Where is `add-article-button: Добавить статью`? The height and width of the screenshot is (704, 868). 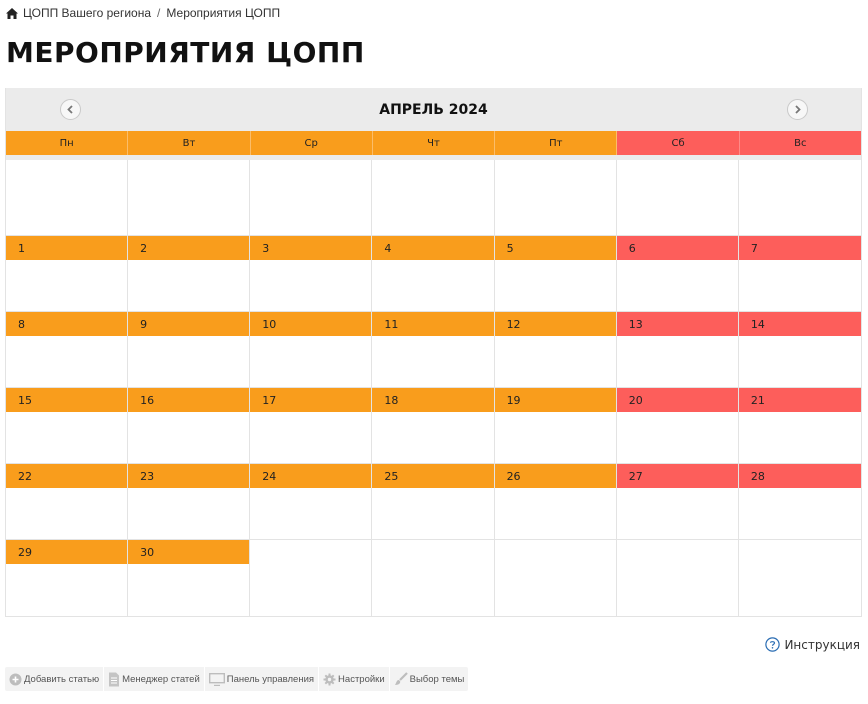 add-article-button: Добавить статью is located at coordinates (55, 679).